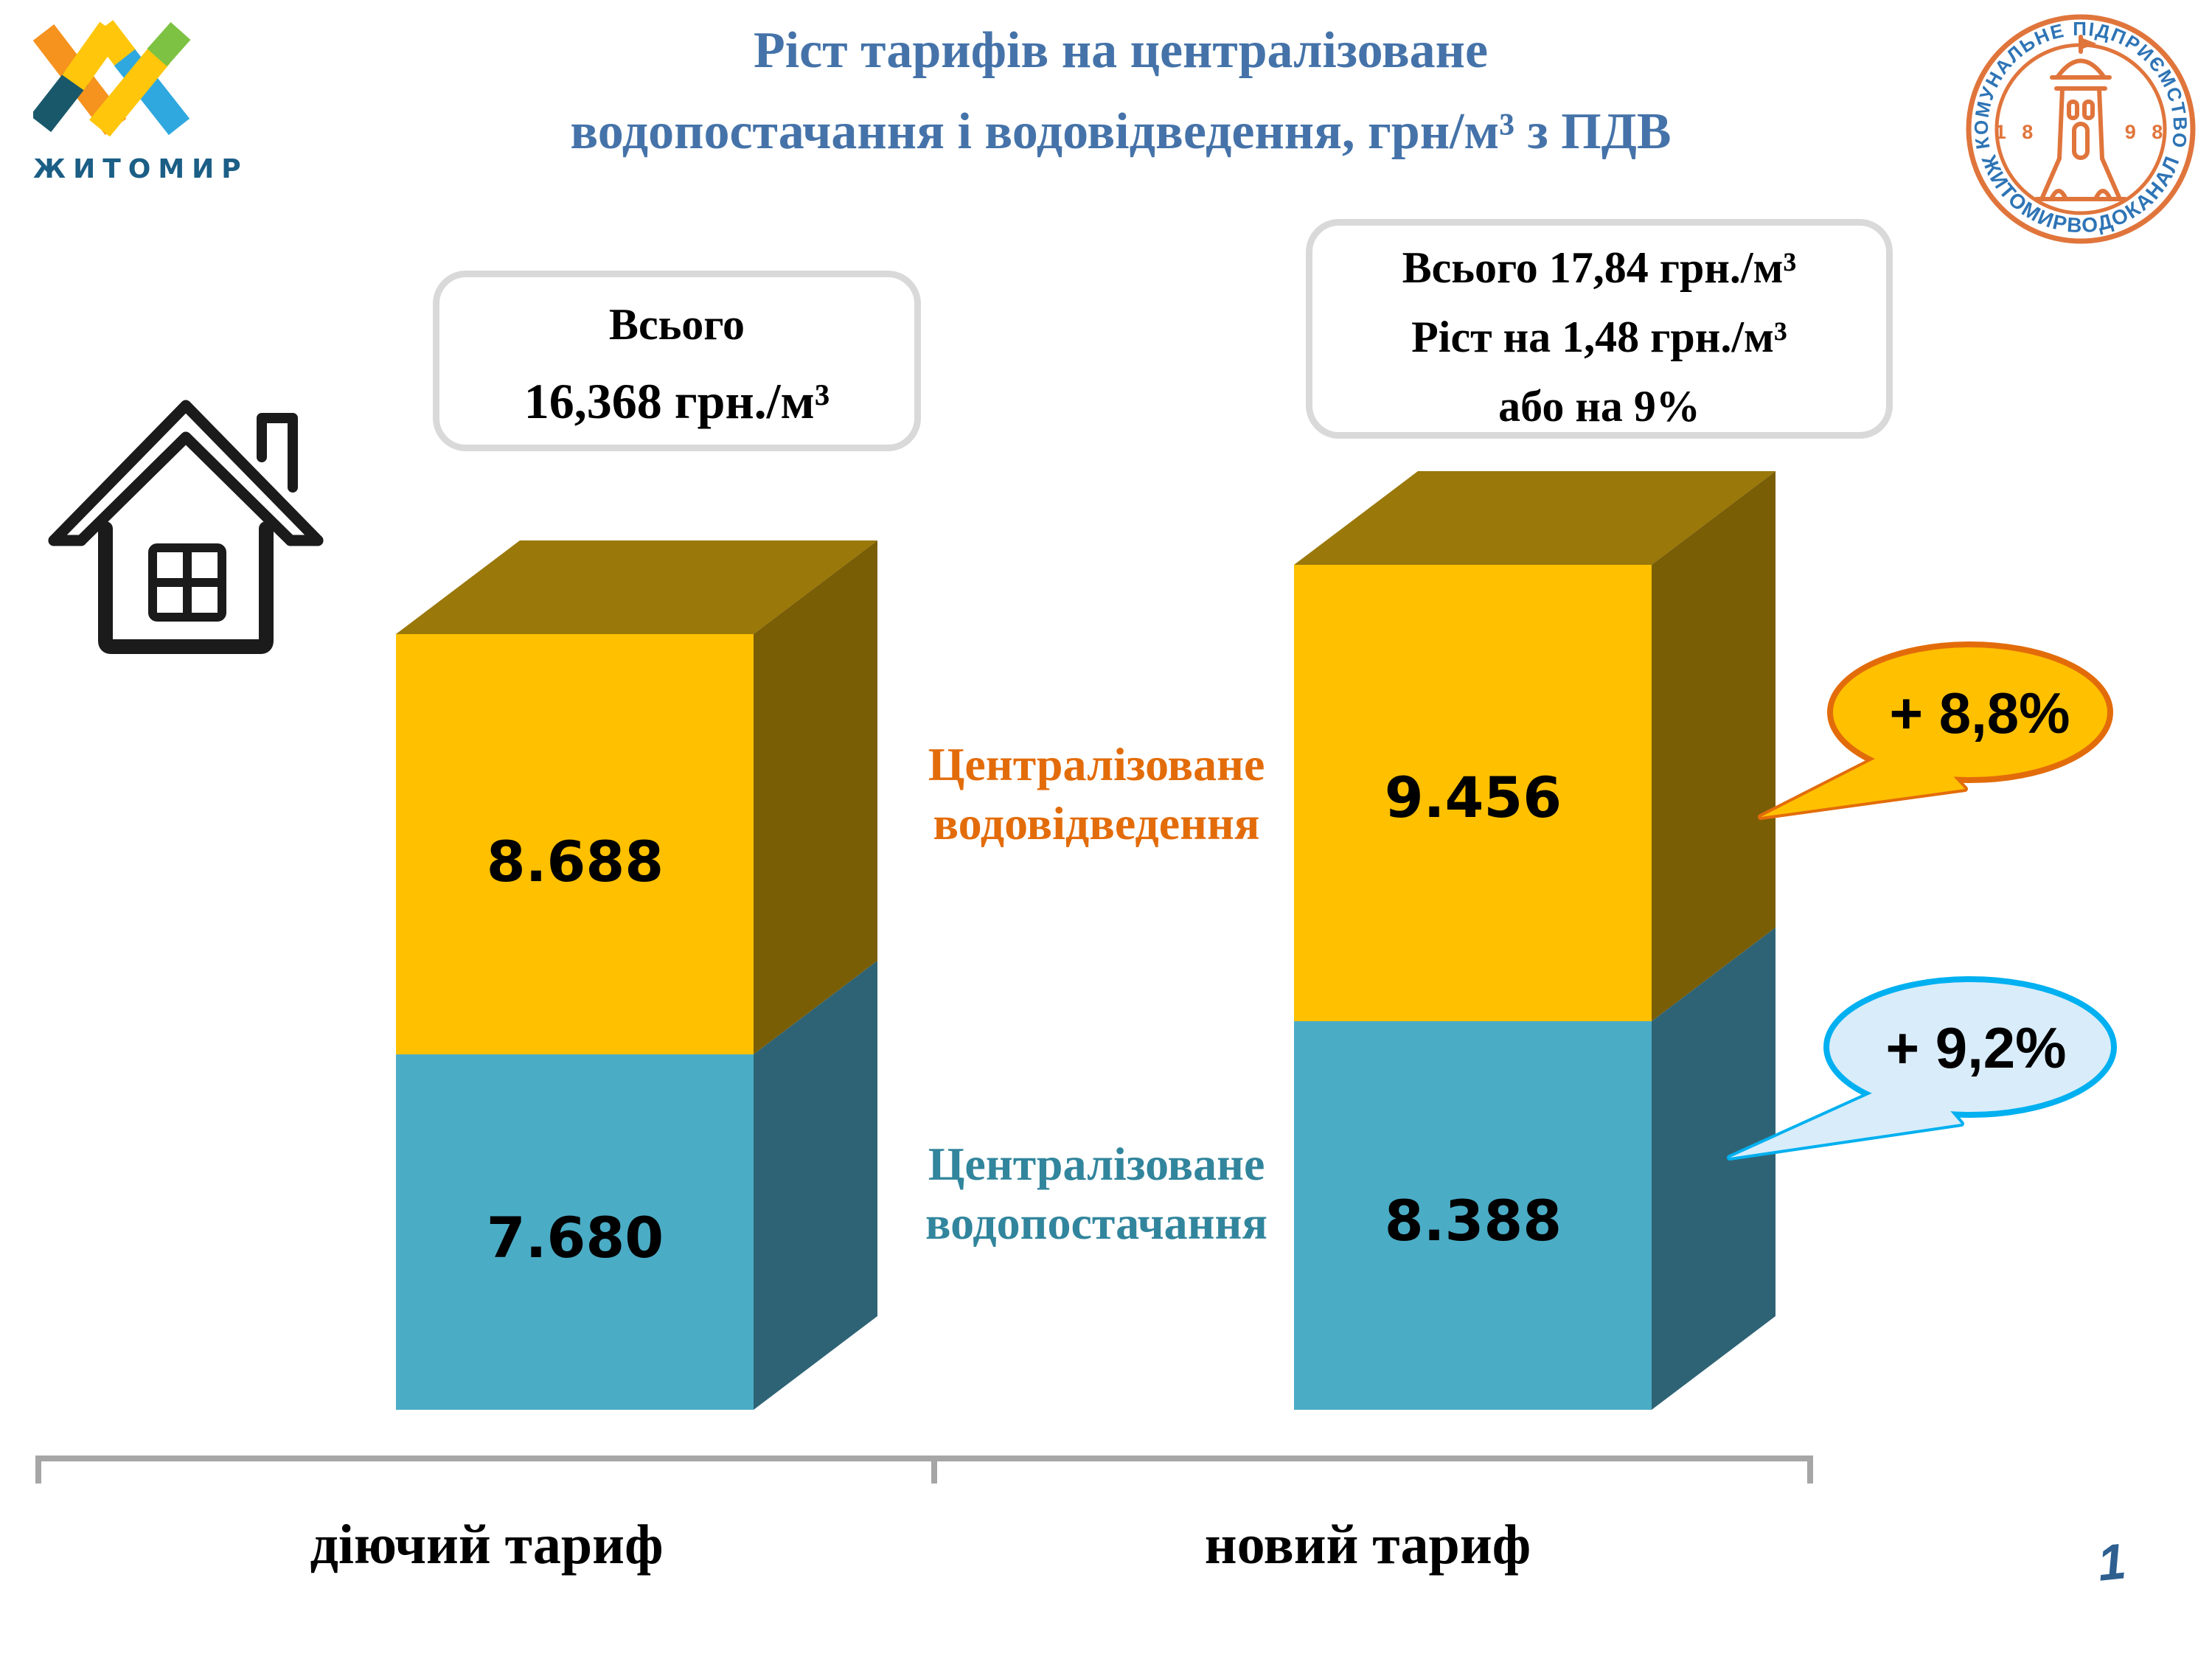  What do you see at coordinates (1845, 1115) in the screenshot?
I see `water-bubble-tail-fill` at bounding box center [1845, 1115].